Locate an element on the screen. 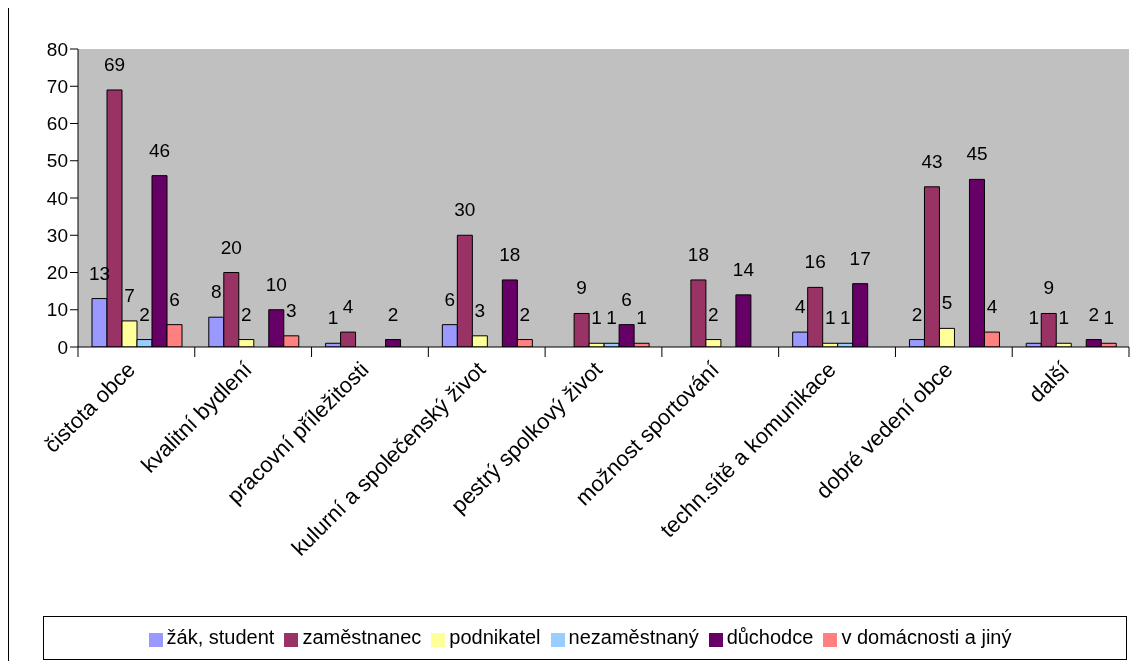 The image size is (1133, 661). data-label: 17 is located at coordinates (860, 258).